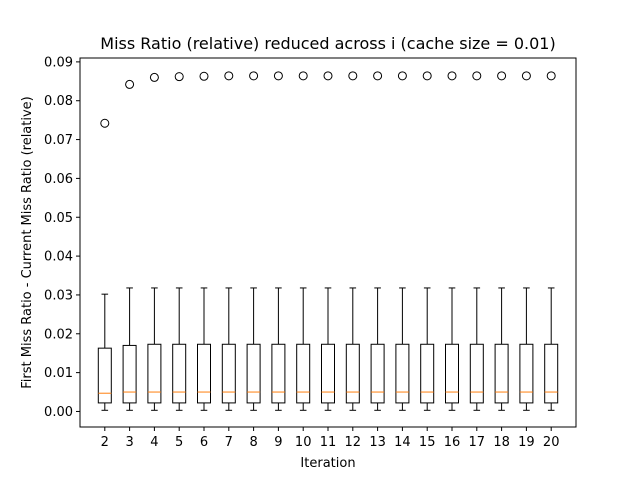 The height and width of the screenshot is (480, 640). Describe the element at coordinates (179, 442) in the screenshot. I see `x-tick-label: 5` at that location.